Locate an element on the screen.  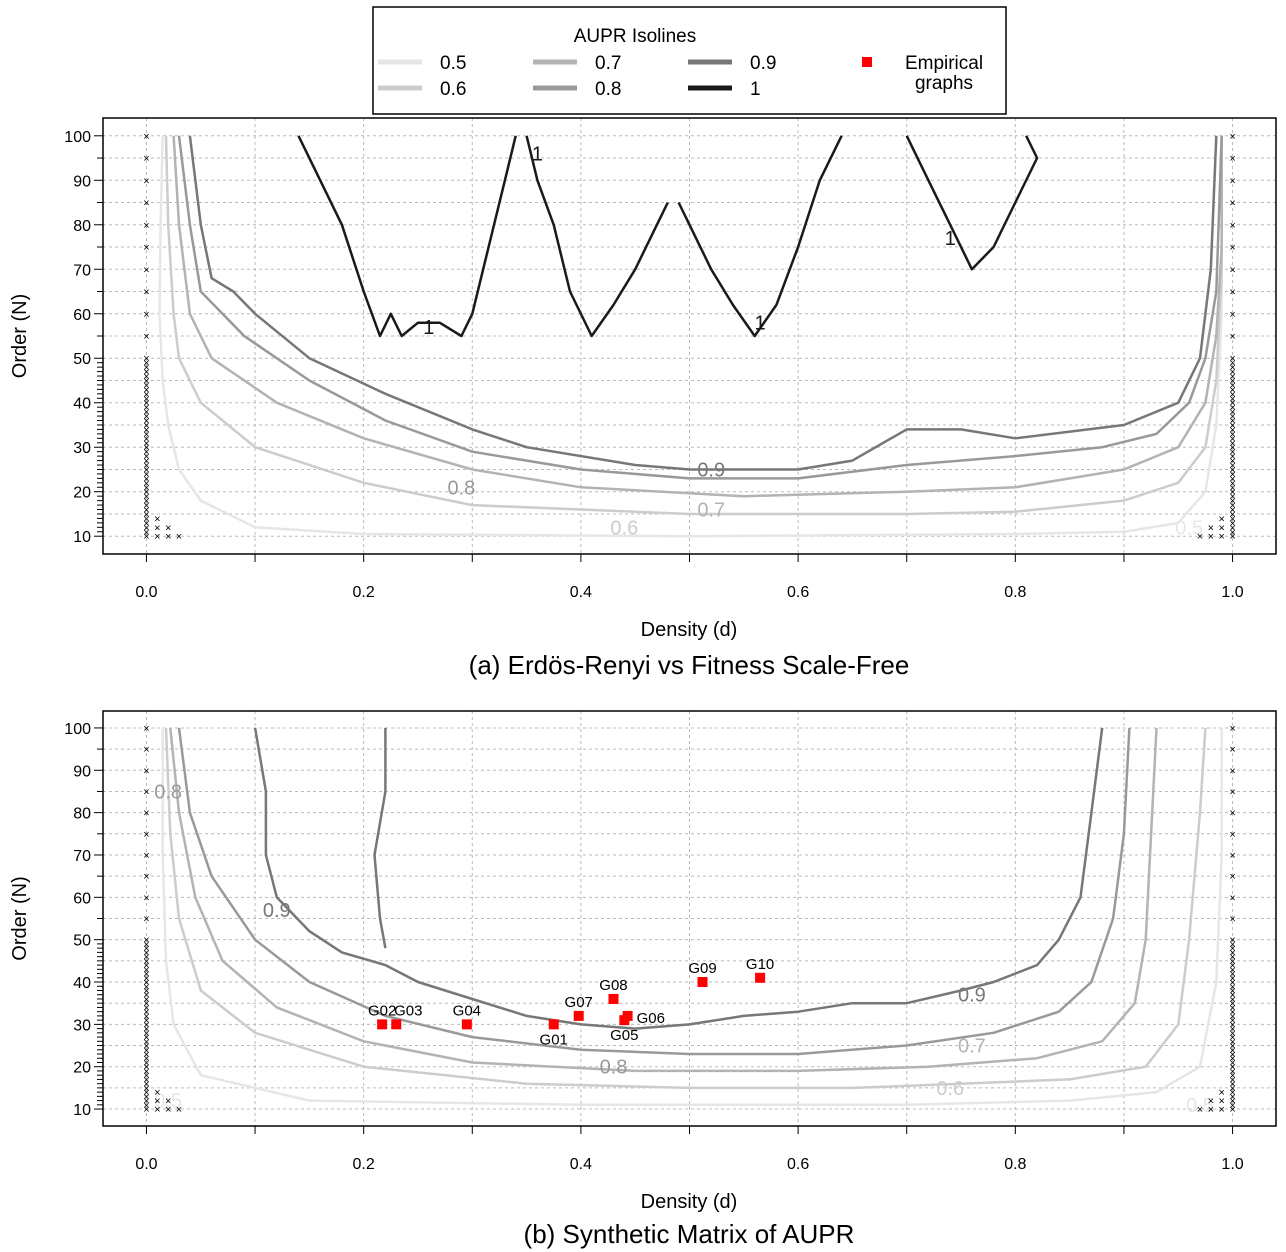
legend-label-0.9: 0.9 is located at coordinates (763, 63).